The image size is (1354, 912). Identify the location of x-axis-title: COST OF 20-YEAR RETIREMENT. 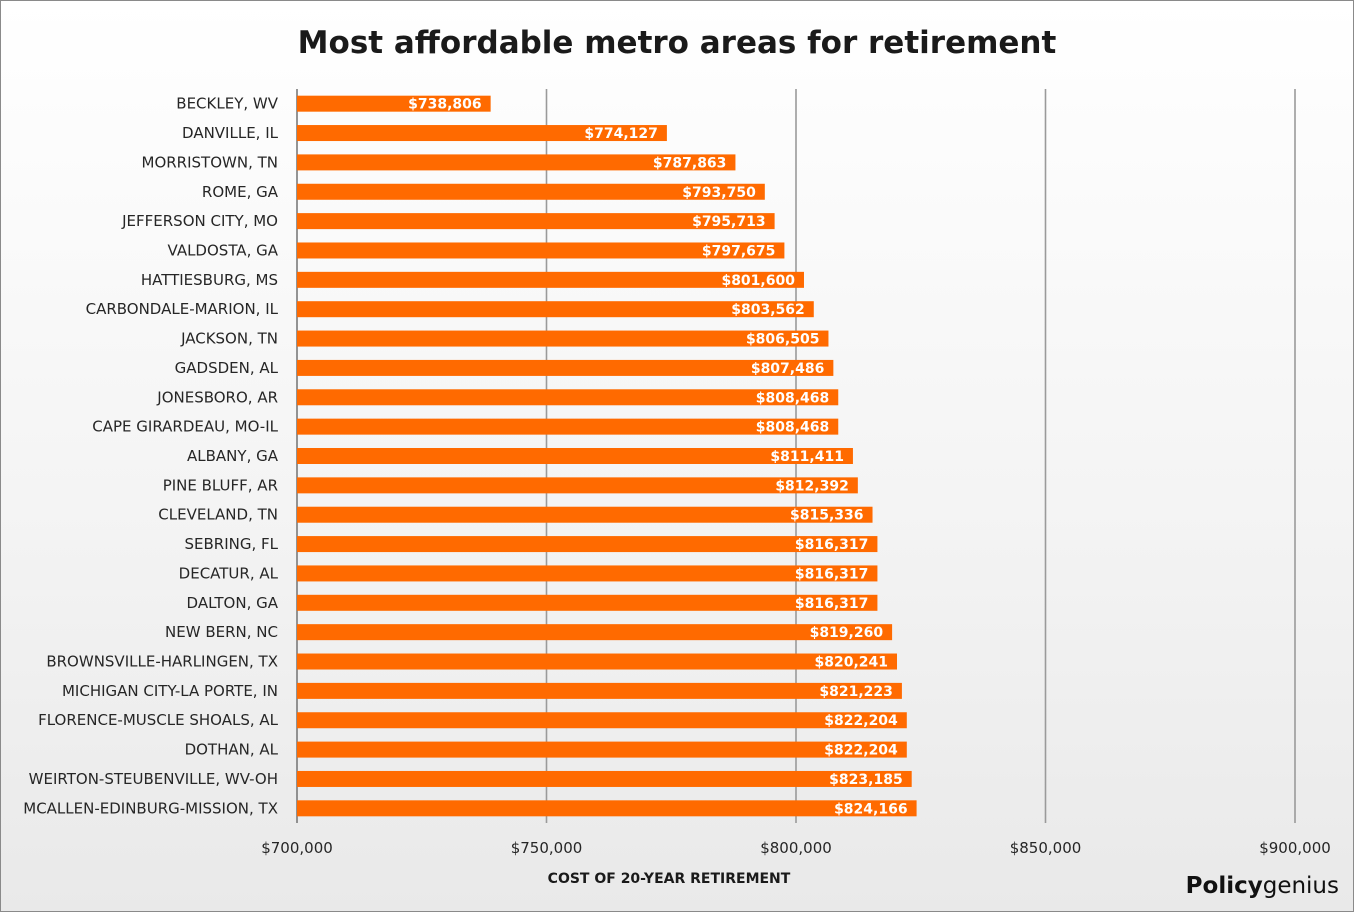
(669, 879).